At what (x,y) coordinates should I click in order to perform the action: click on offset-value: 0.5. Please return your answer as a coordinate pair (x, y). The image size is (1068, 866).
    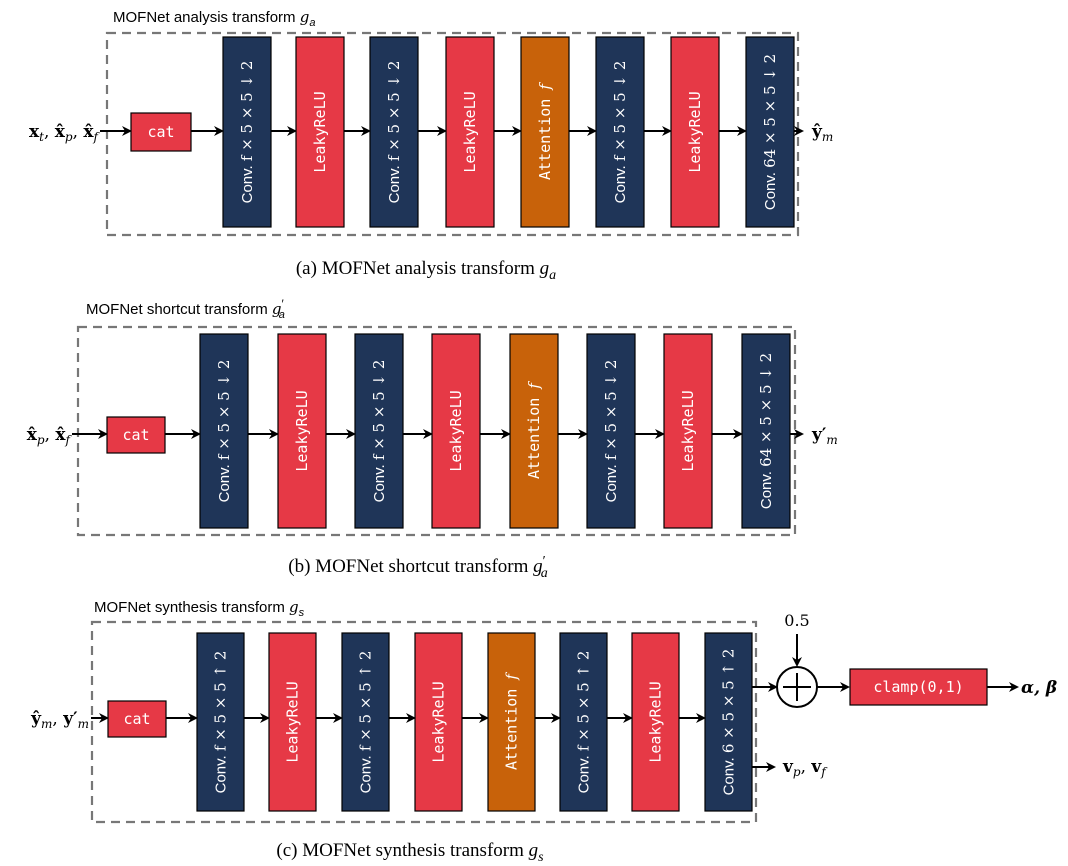
    Looking at the image, I should click on (796, 620).